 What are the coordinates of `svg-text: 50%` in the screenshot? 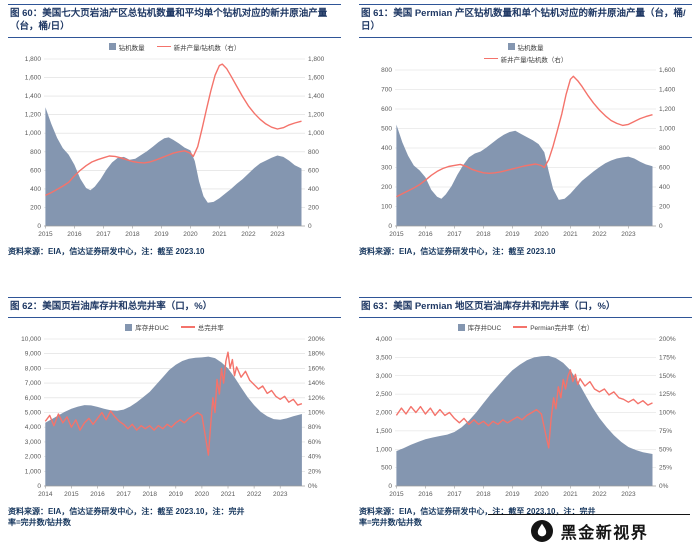 It's located at (665, 449).